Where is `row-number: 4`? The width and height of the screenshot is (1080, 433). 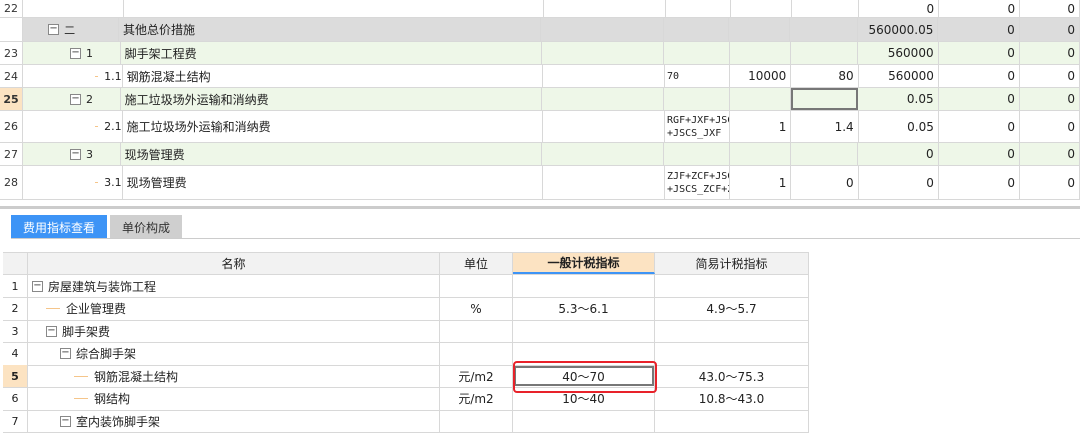
row-number: 4 is located at coordinates (15, 354).